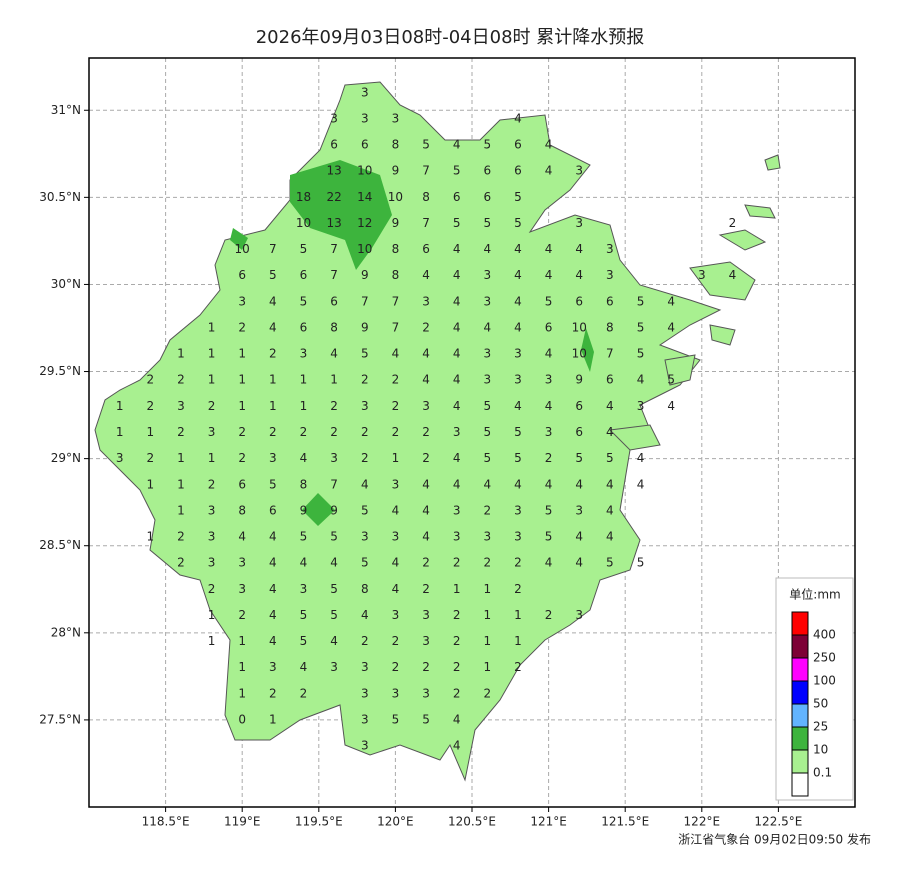  Describe the element at coordinates (395, 822) in the screenshot. I see `x-tick-label: 120°E` at that location.